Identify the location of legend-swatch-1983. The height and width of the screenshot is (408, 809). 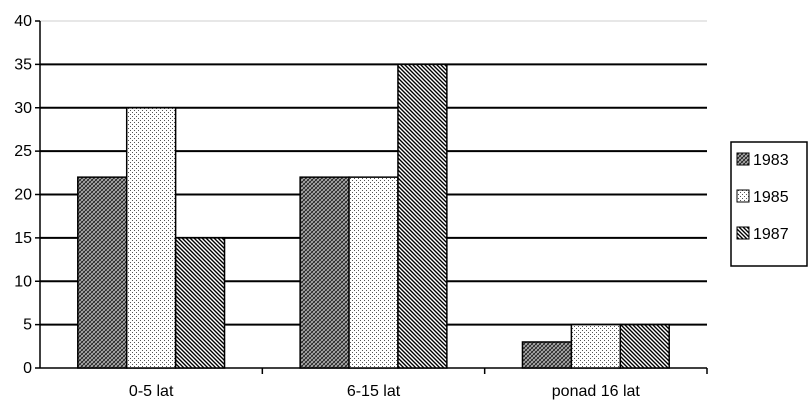
(743, 159).